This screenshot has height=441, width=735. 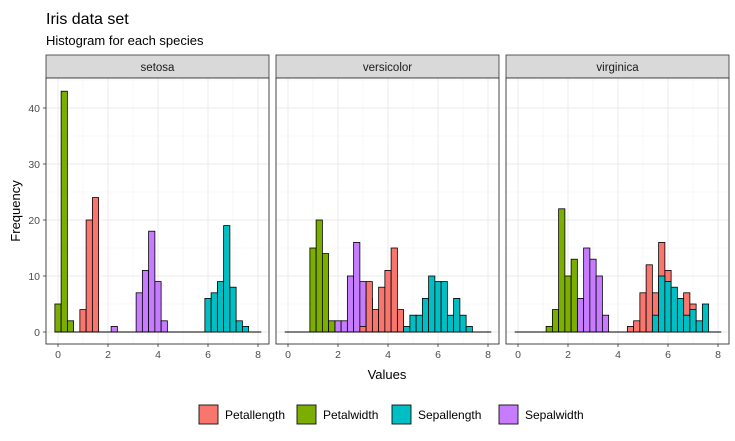 What do you see at coordinates (34, 109) in the screenshot?
I see `y-tick-label: 40` at bounding box center [34, 109].